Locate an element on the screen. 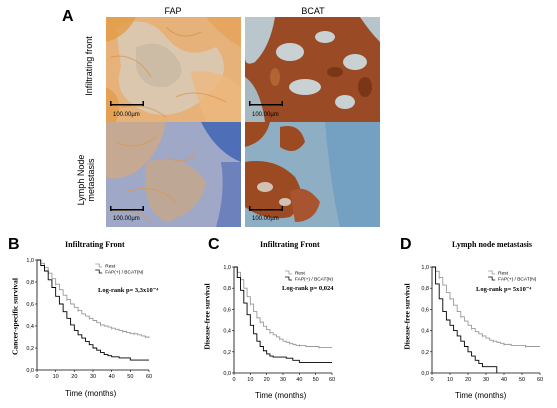 Image resolution: width=557 pixels, height=408 pixels. panel-c-letter: C is located at coordinates (214, 244).